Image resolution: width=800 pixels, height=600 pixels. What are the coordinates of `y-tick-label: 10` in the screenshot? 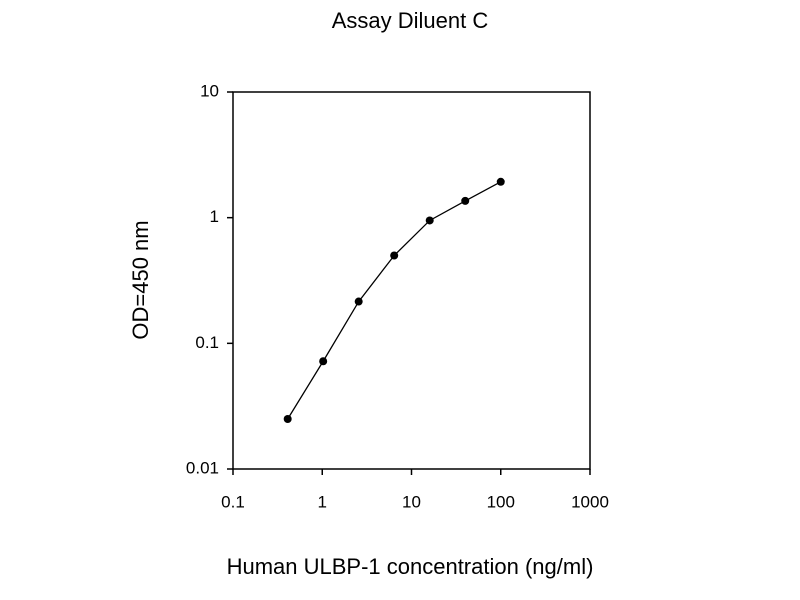 It's located at (209, 90).